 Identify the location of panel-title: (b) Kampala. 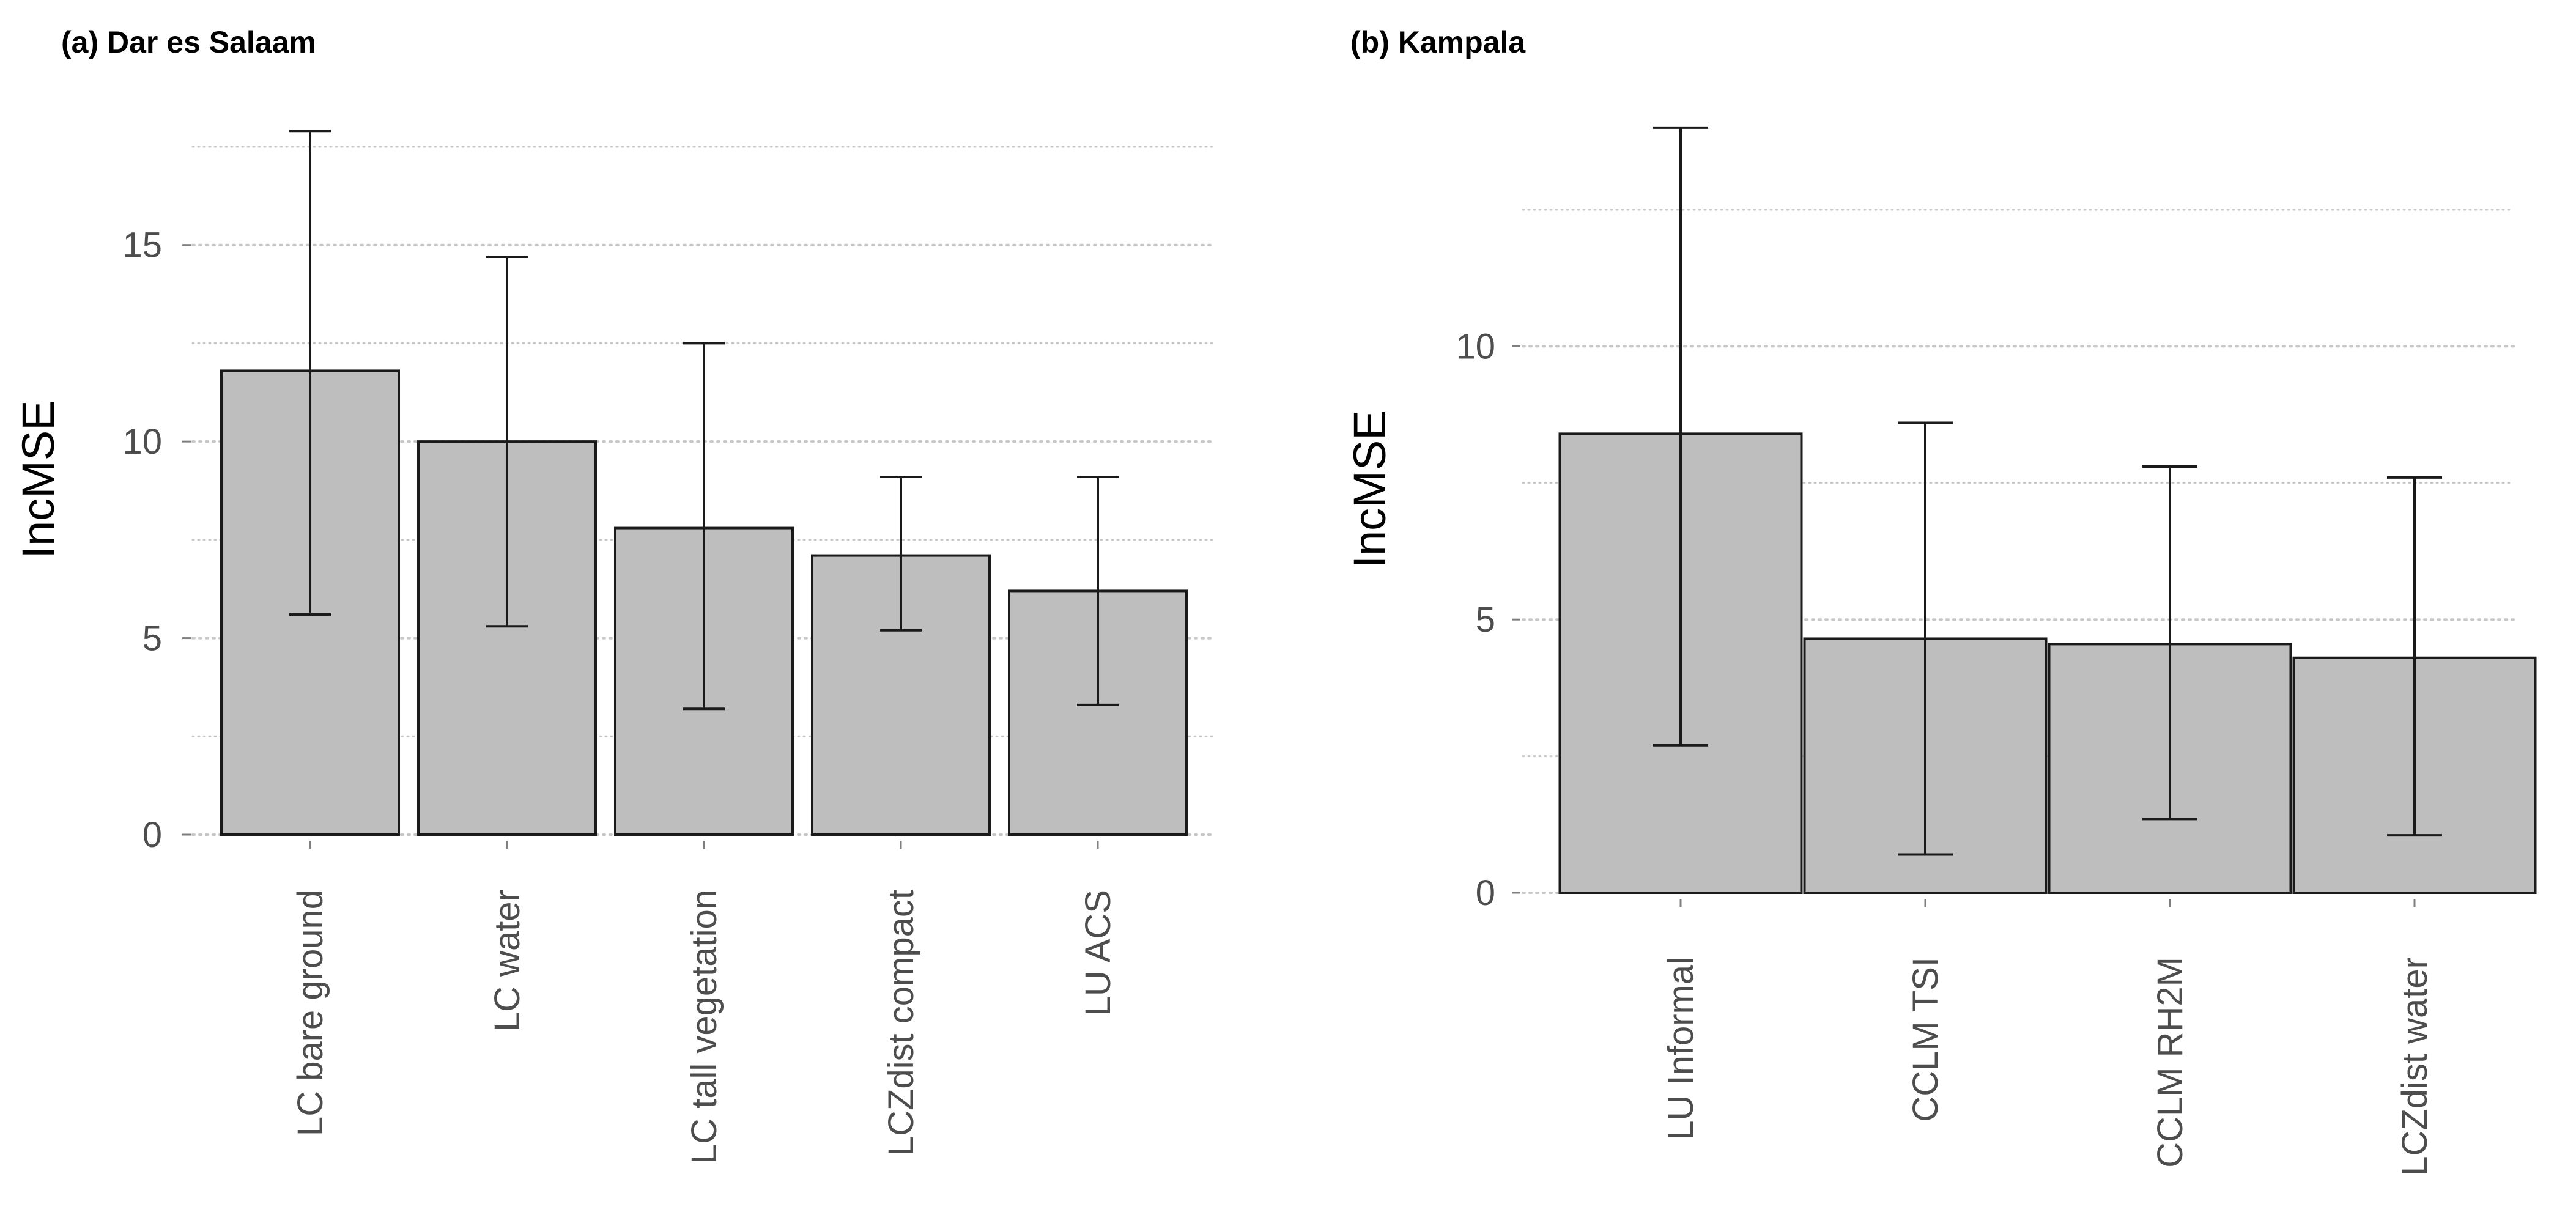
(1438, 42).